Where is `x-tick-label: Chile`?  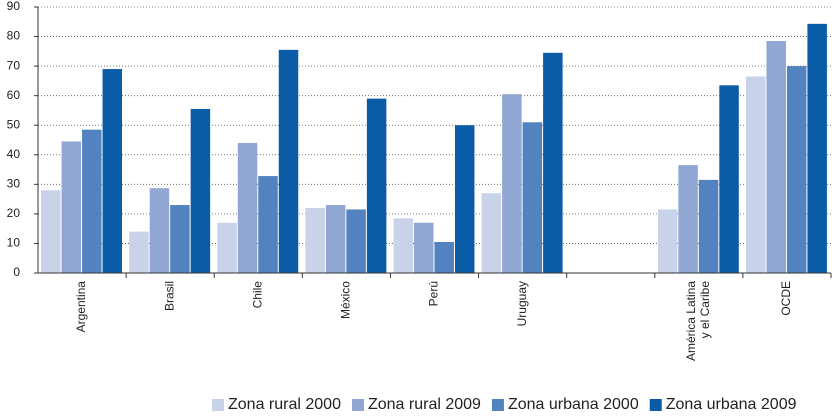
x-tick-label: Chile is located at coordinates (257, 295).